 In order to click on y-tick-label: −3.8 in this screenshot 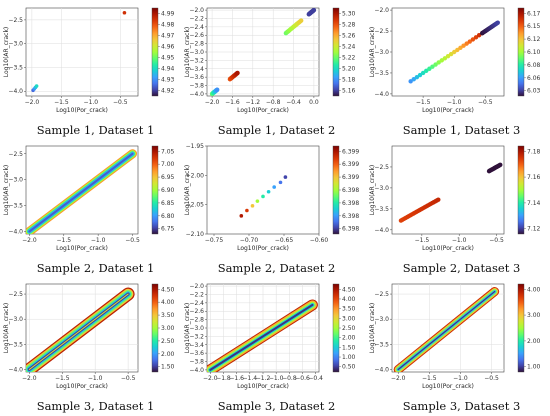, I will do `click(196, 362)`.